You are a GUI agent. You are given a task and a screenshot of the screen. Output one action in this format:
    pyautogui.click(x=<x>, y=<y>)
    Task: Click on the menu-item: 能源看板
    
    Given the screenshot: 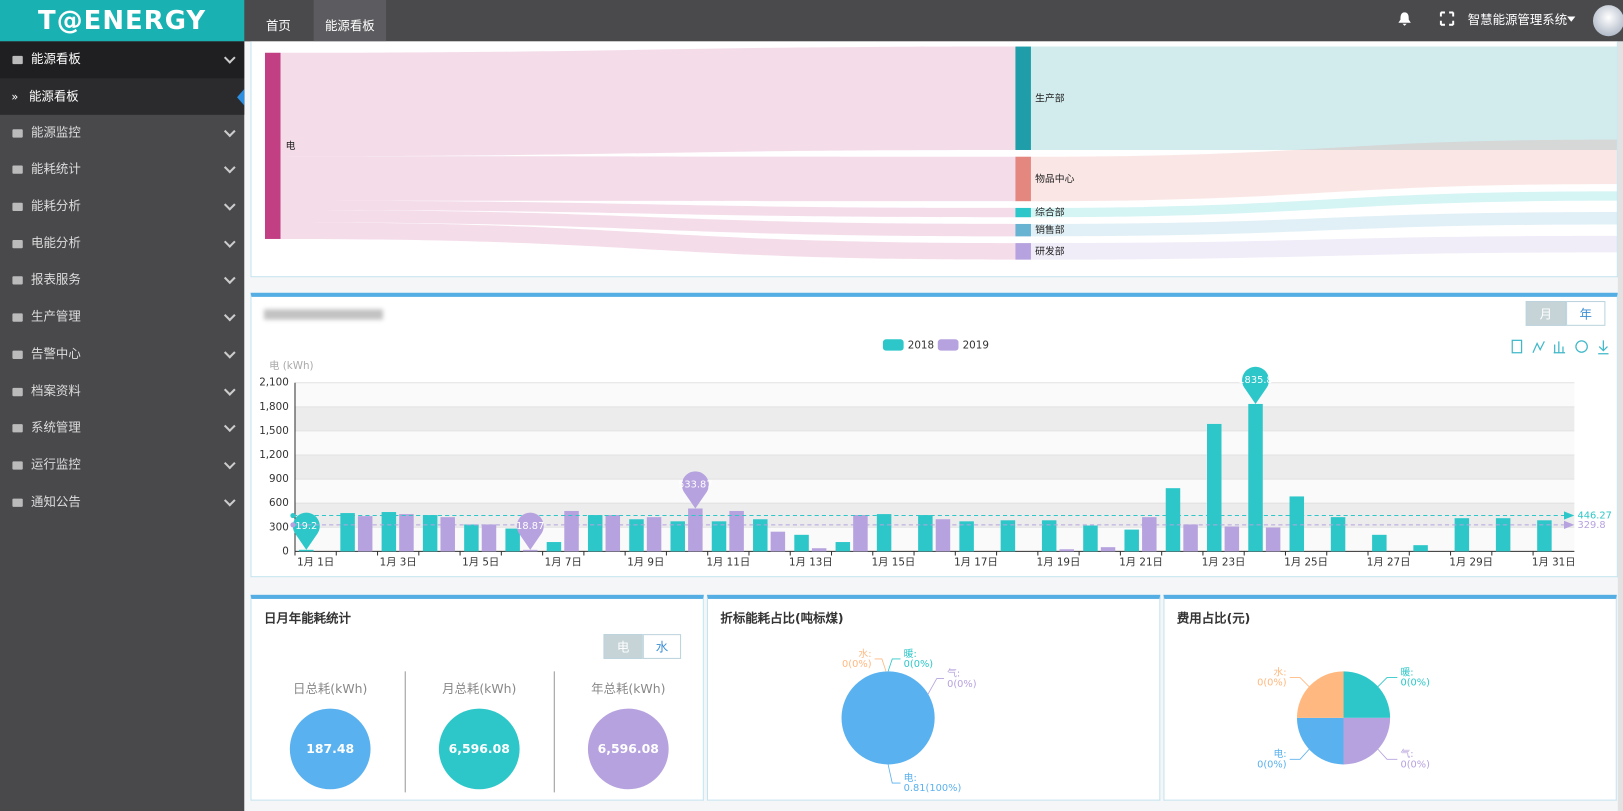 What is the action you would take?
    pyautogui.click(x=122, y=60)
    